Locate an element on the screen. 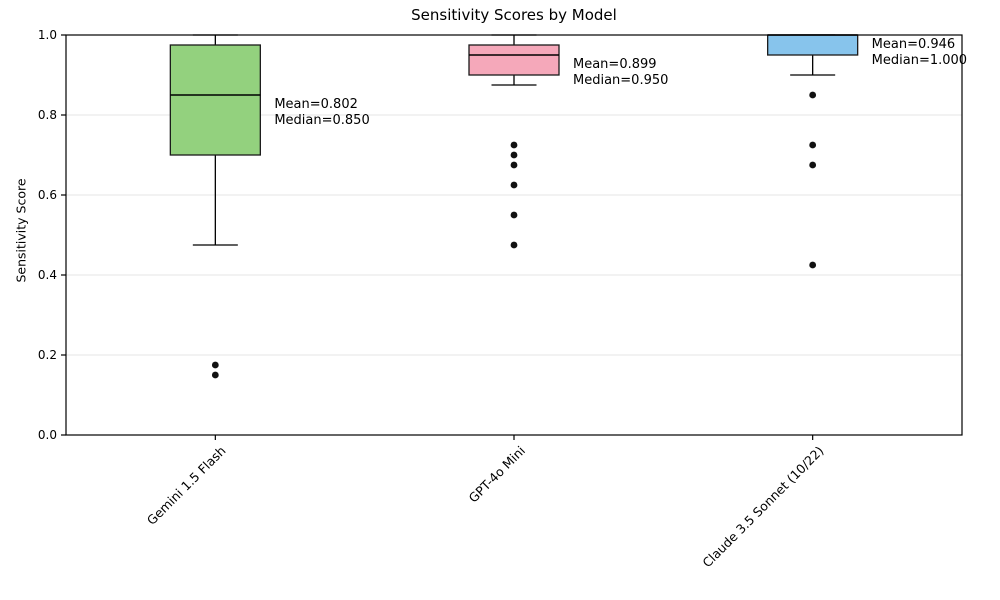 Image resolution: width=1000 pixels, height=600 pixels. chart-title: Sensitivity Scores by Model is located at coordinates (514, 15).